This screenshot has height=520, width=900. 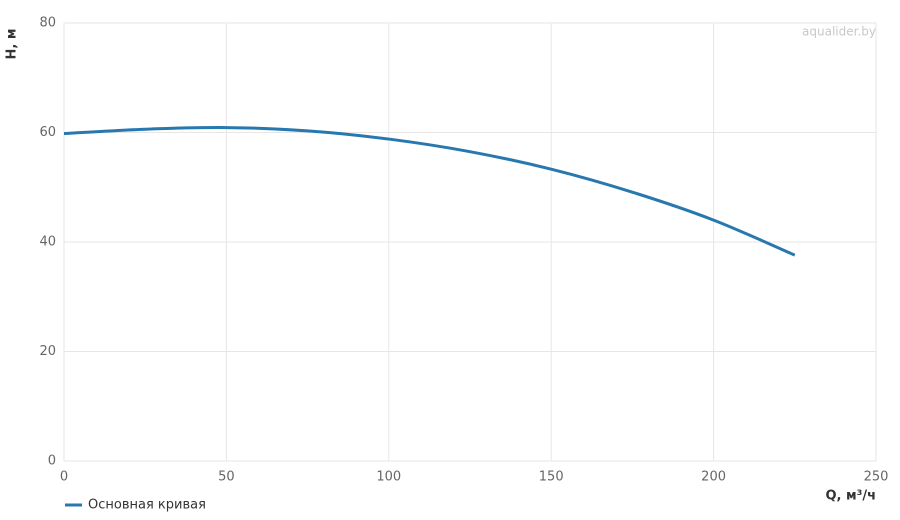 What do you see at coordinates (850, 496) in the screenshot?
I see `x-axis-title: Q, м³/ч` at bounding box center [850, 496].